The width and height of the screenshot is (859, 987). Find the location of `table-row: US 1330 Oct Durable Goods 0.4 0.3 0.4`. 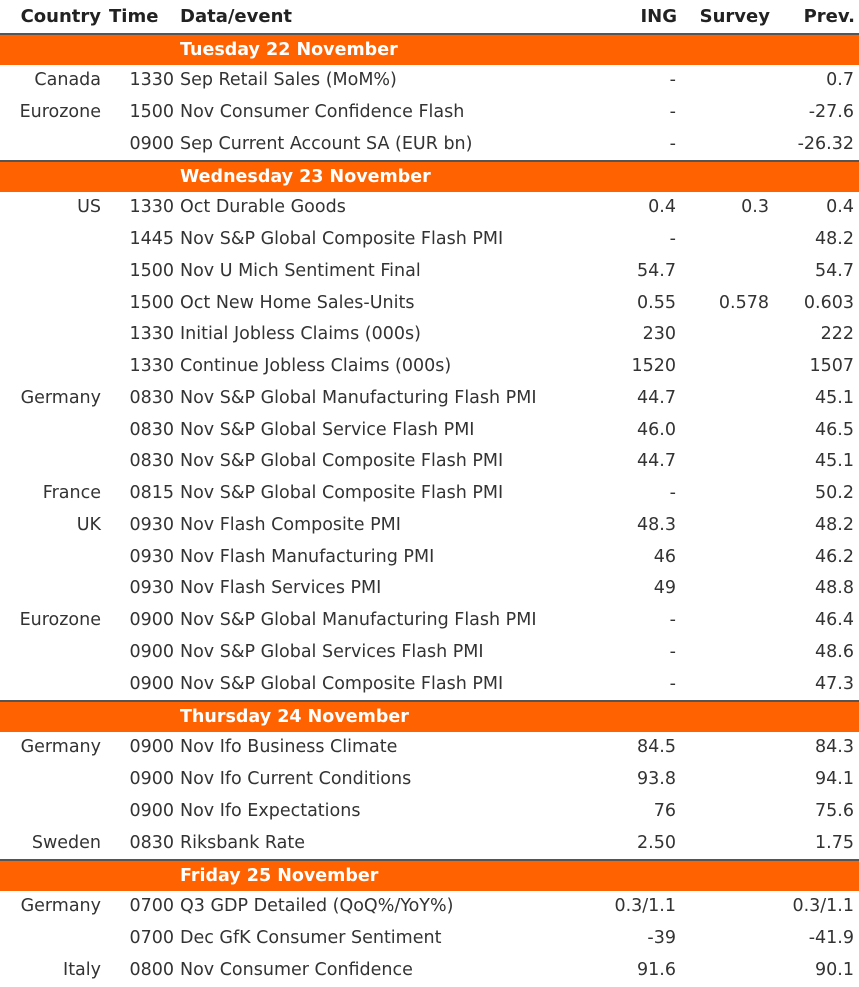

table-row: US 1330 Oct Durable Goods 0.4 0.3 0.4 is located at coordinates (429, 208).